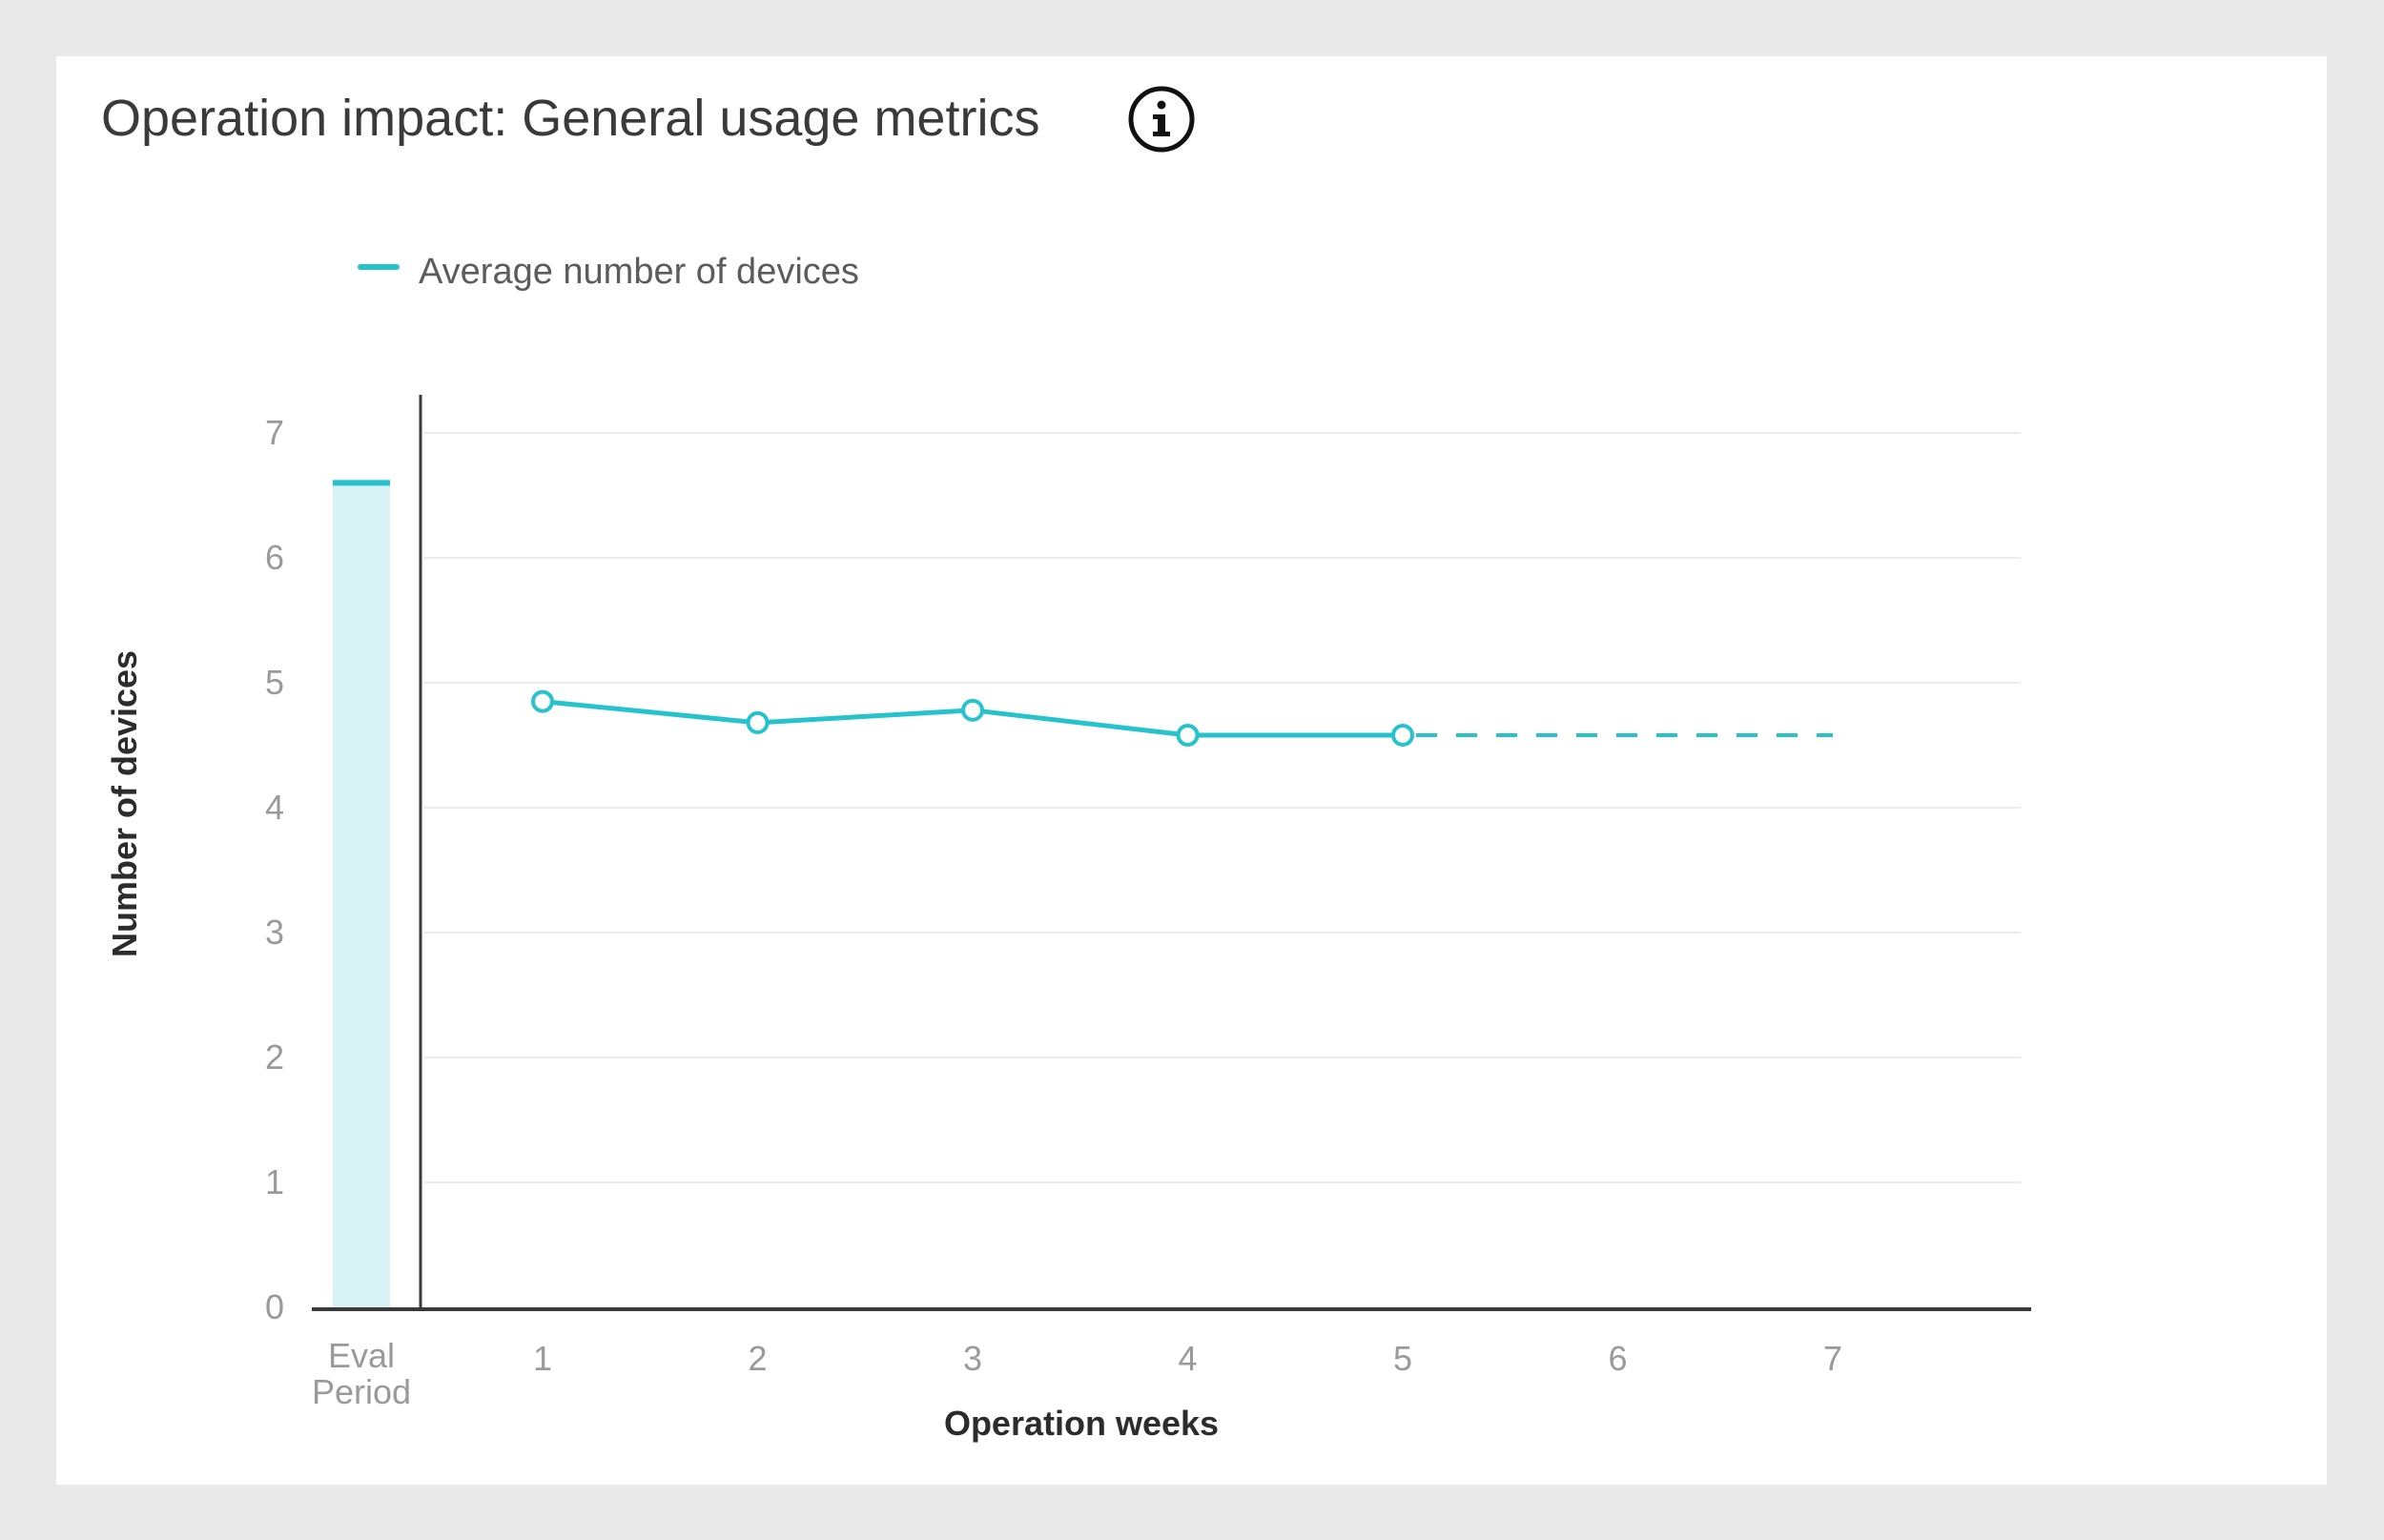 The image size is (2384, 1540). Describe the element at coordinates (379, 266) in the screenshot. I see `legend-swatch` at that location.